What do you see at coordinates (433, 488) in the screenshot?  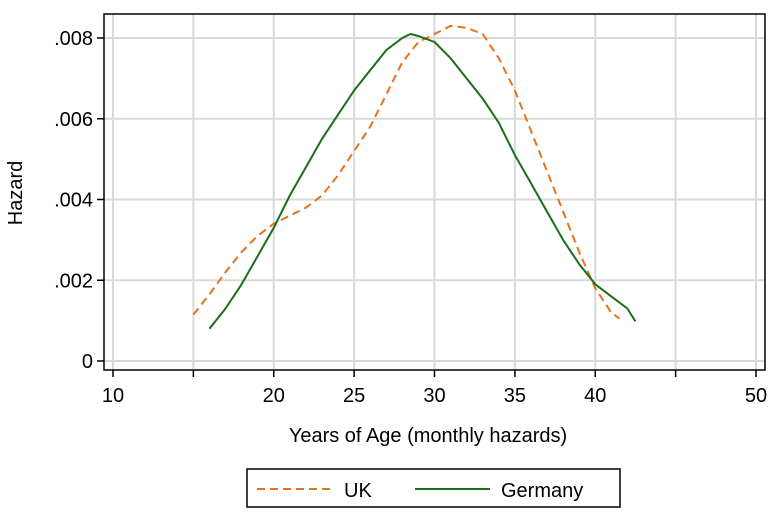 I see `legend: UK Germany` at bounding box center [433, 488].